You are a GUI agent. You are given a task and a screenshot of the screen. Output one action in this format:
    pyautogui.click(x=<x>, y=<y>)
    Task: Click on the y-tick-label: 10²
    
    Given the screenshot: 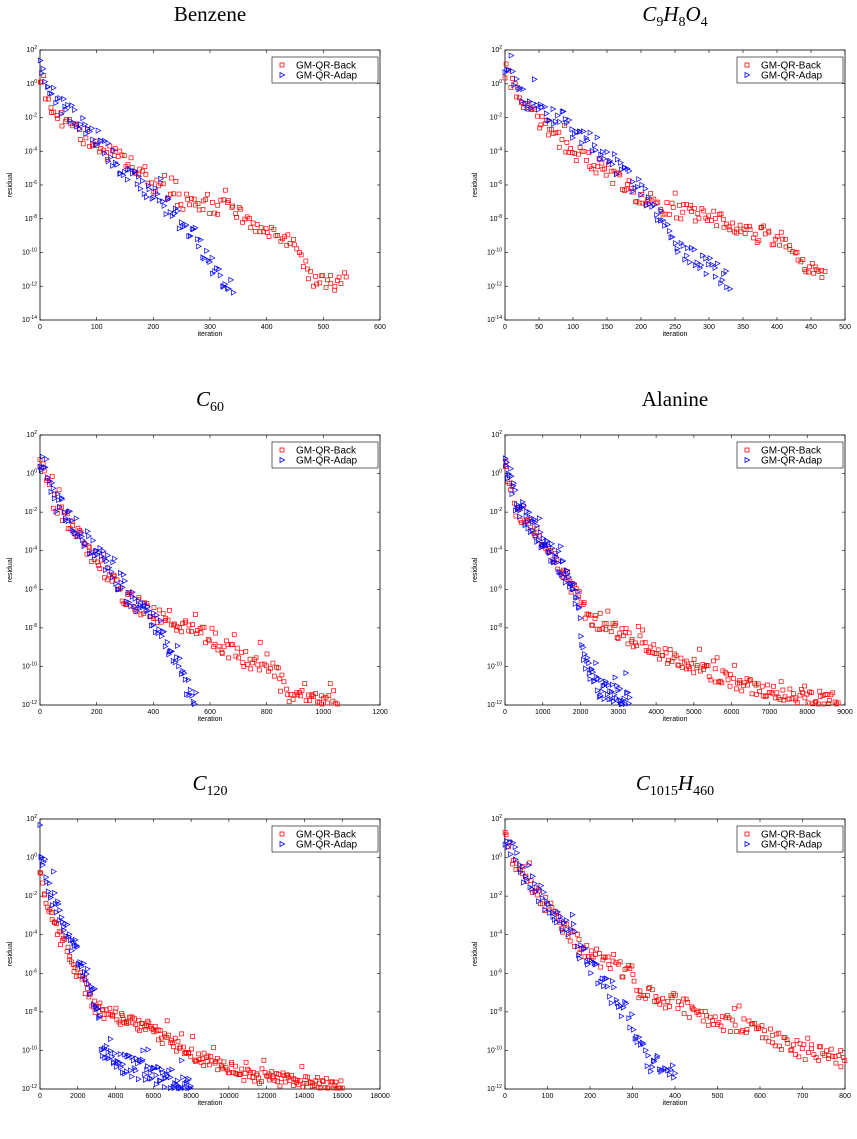 What is the action you would take?
    pyautogui.click(x=496, y=818)
    